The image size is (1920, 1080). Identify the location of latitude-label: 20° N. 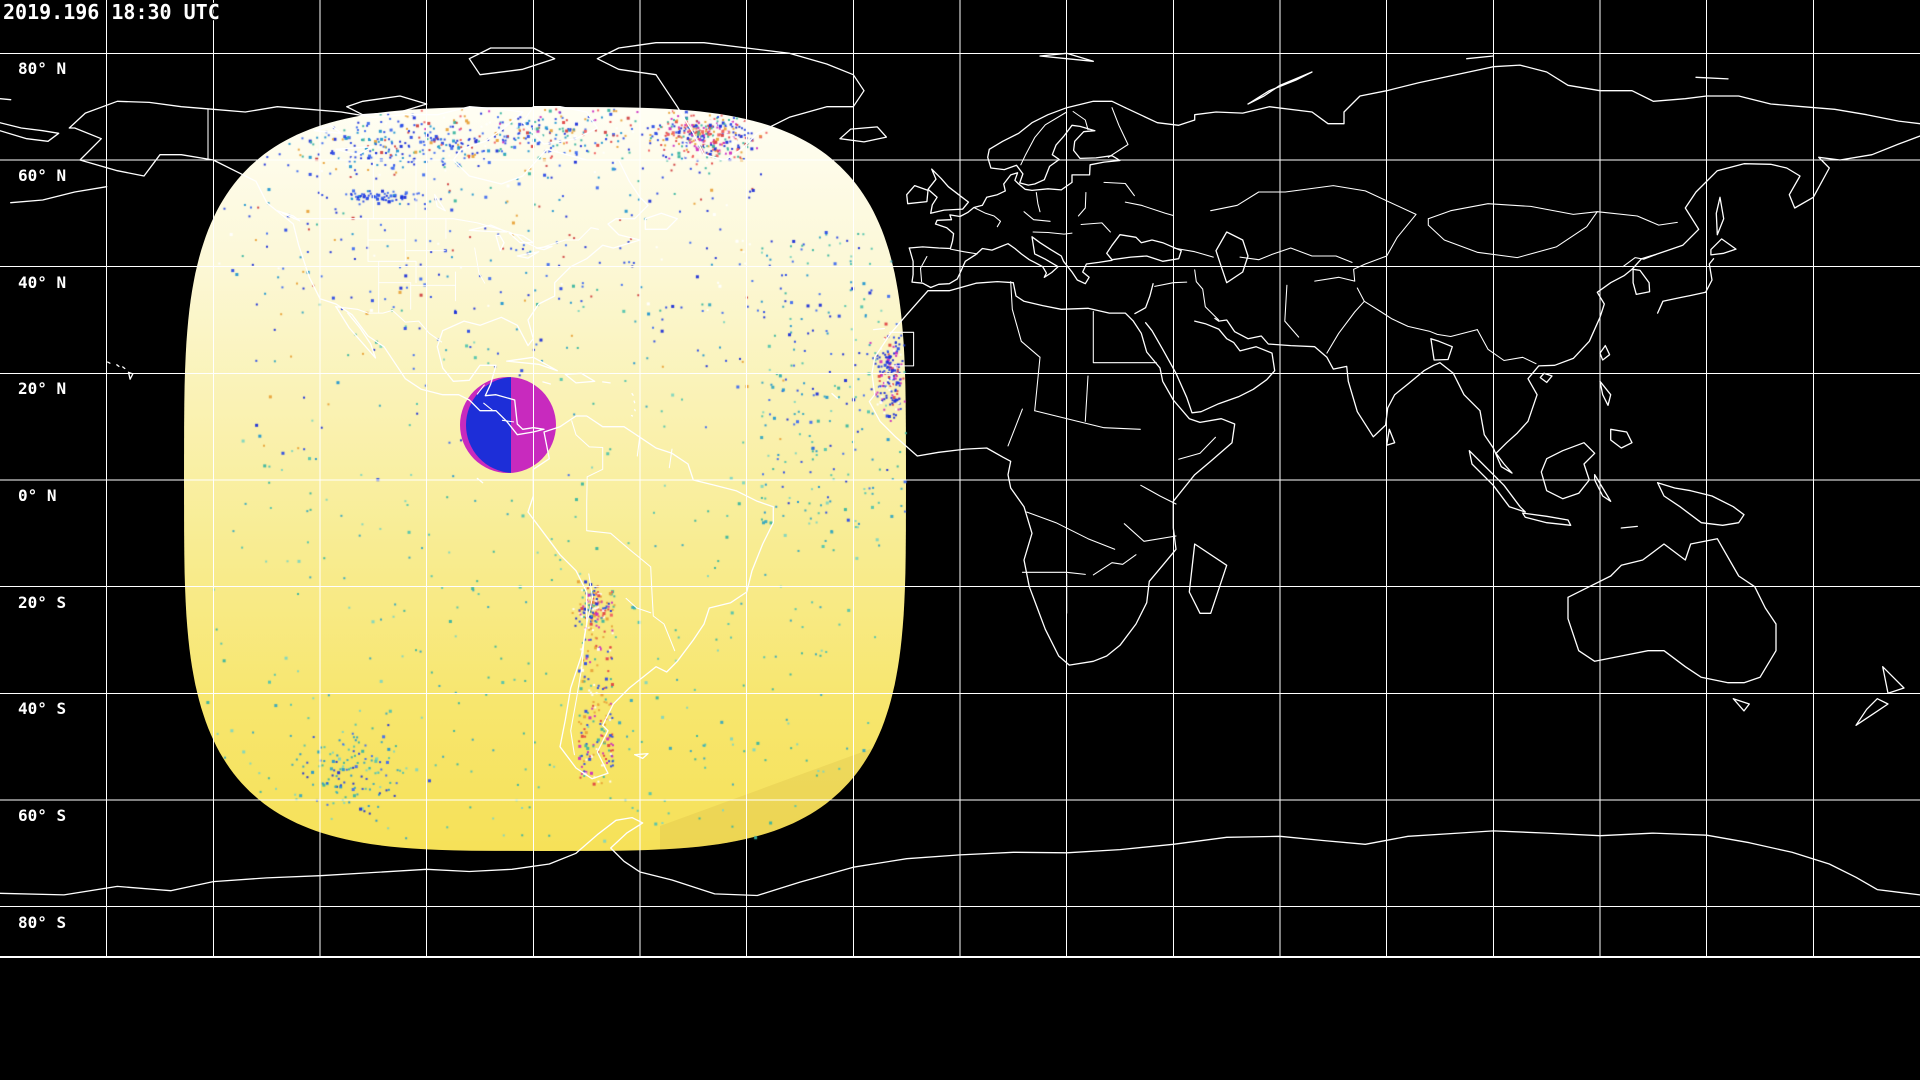
(42, 388).